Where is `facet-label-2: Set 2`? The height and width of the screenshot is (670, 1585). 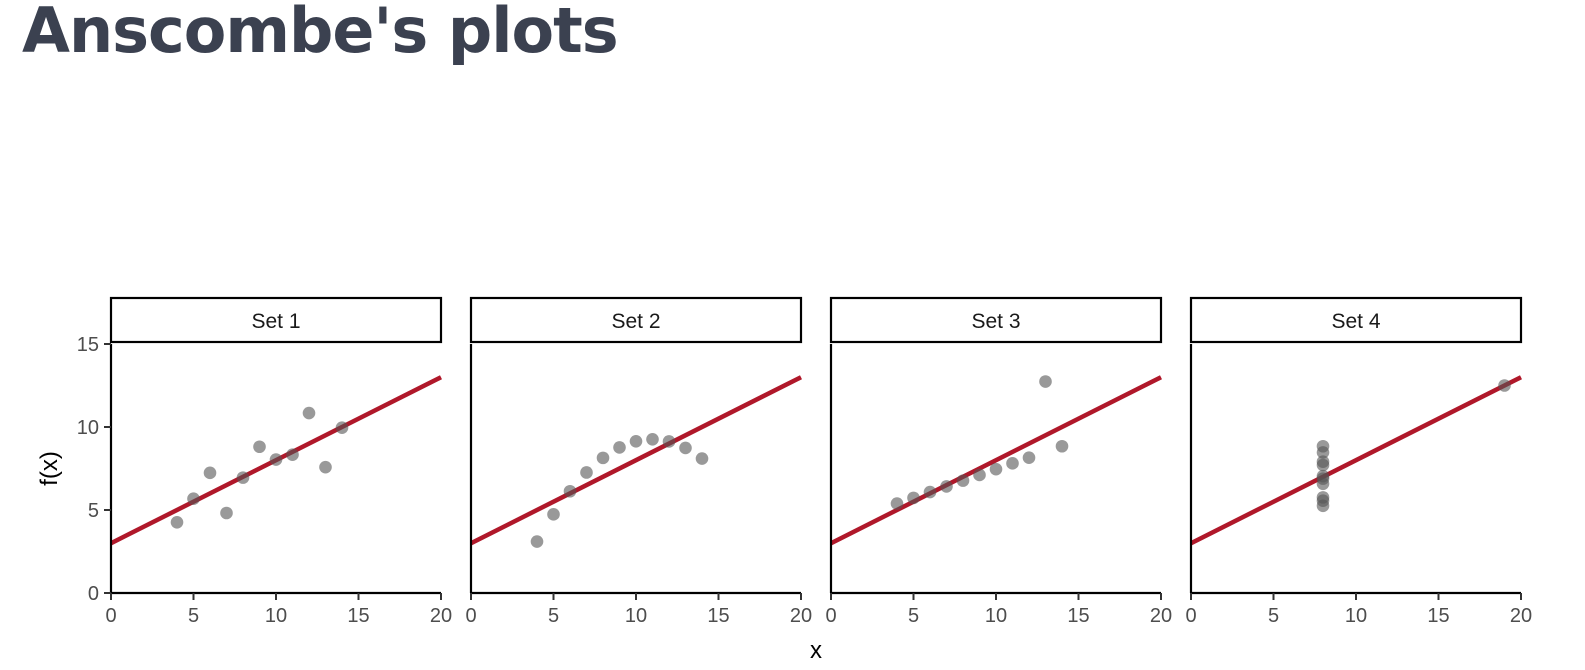
facet-label-2: Set 2 is located at coordinates (635, 321).